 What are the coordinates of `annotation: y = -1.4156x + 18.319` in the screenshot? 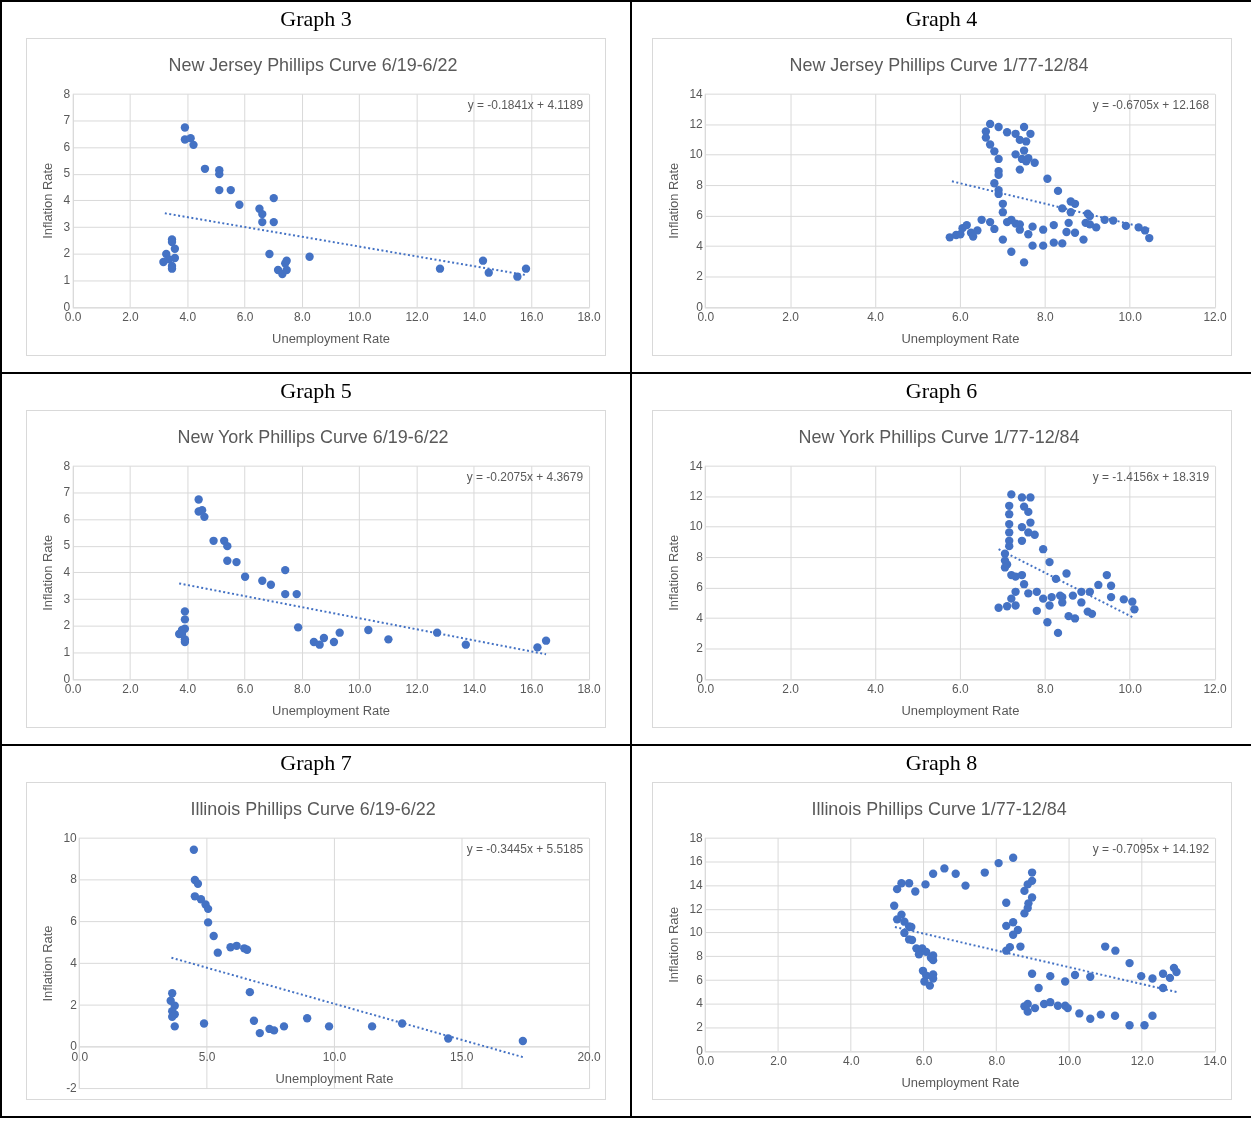 It's located at (1150, 477).